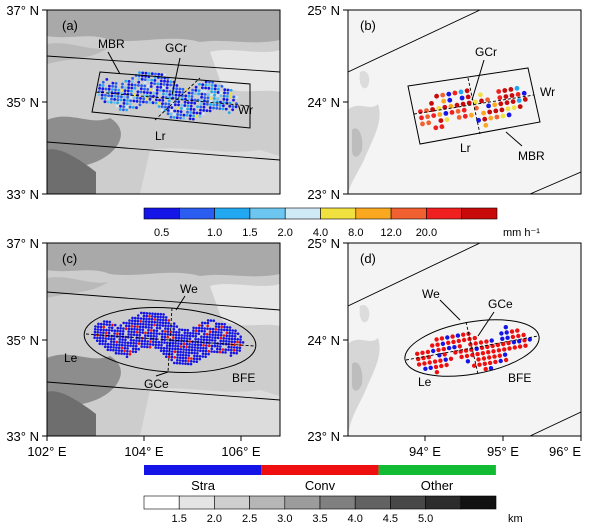 Image resolution: width=600 pixels, height=524 pixels. Describe the element at coordinates (478, 502) in the screenshot. I see `terrain-colorbar-box` at that location.